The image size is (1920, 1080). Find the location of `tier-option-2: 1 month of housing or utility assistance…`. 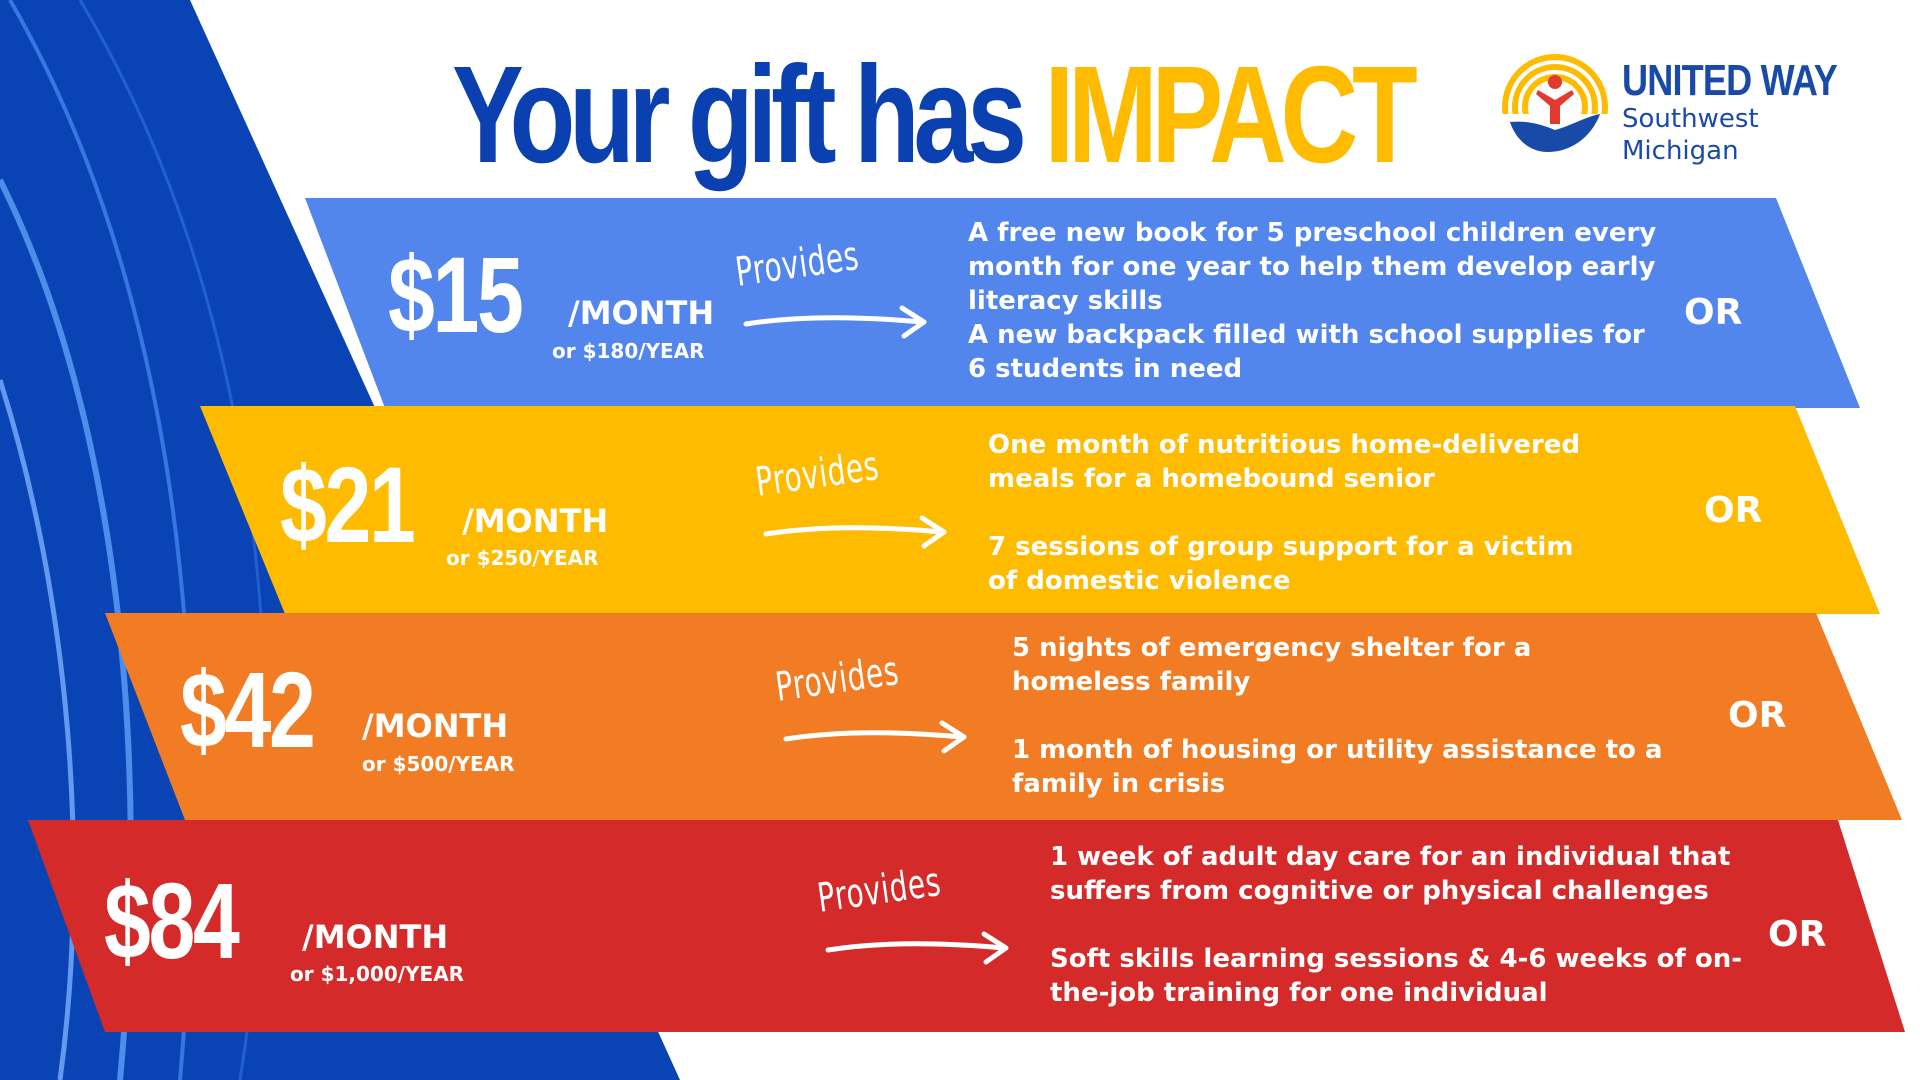

tier-option-2: 1 month of housing or utility assistance… is located at coordinates (1337, 767).